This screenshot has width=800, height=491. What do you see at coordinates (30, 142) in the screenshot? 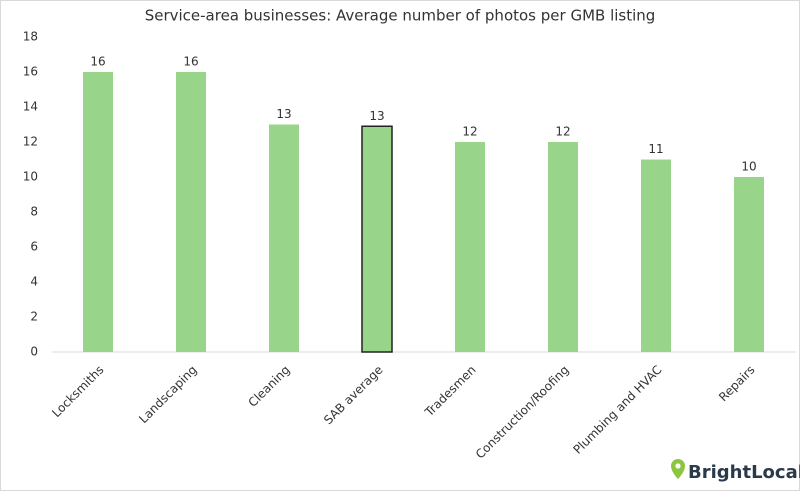
I see `y-tick-label: 12` at bounding box center [30, 142].